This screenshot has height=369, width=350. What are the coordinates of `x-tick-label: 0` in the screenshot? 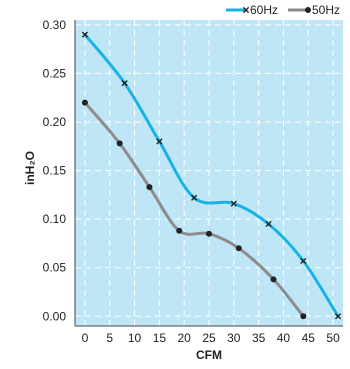 It's located at (85, 338).